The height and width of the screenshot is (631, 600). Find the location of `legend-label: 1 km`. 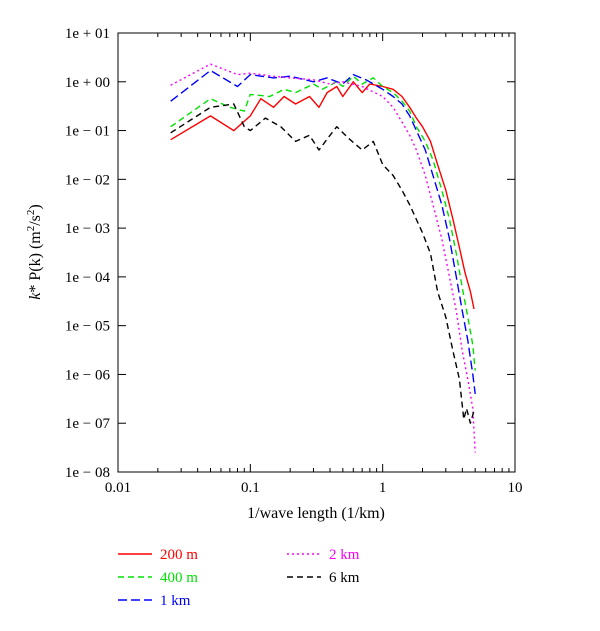

legend-label: 1 km is located at coordinates (175, 601).